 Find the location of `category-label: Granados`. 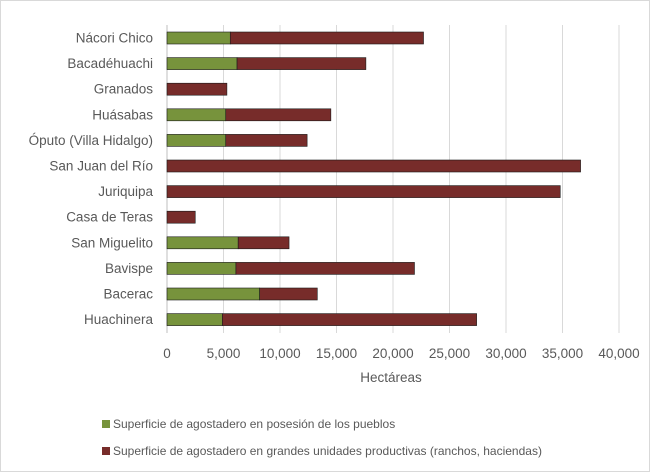

category-label: Granados is located at coordinates (124, 89).